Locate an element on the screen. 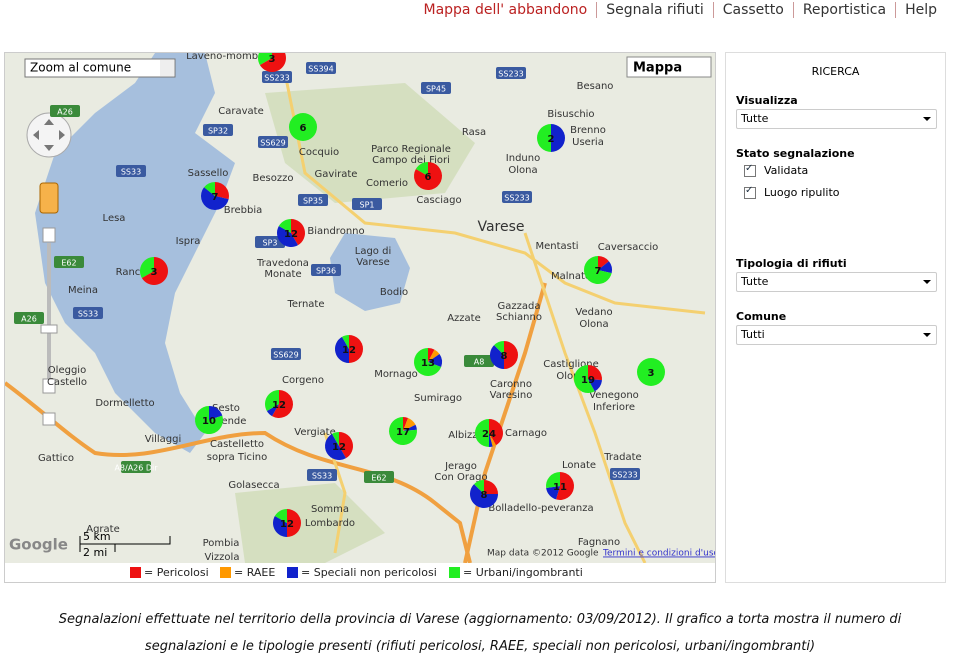 This screenshot has width=960, height=662. road-shield: A8/A26 Dir is located at coordinates (136, 467).